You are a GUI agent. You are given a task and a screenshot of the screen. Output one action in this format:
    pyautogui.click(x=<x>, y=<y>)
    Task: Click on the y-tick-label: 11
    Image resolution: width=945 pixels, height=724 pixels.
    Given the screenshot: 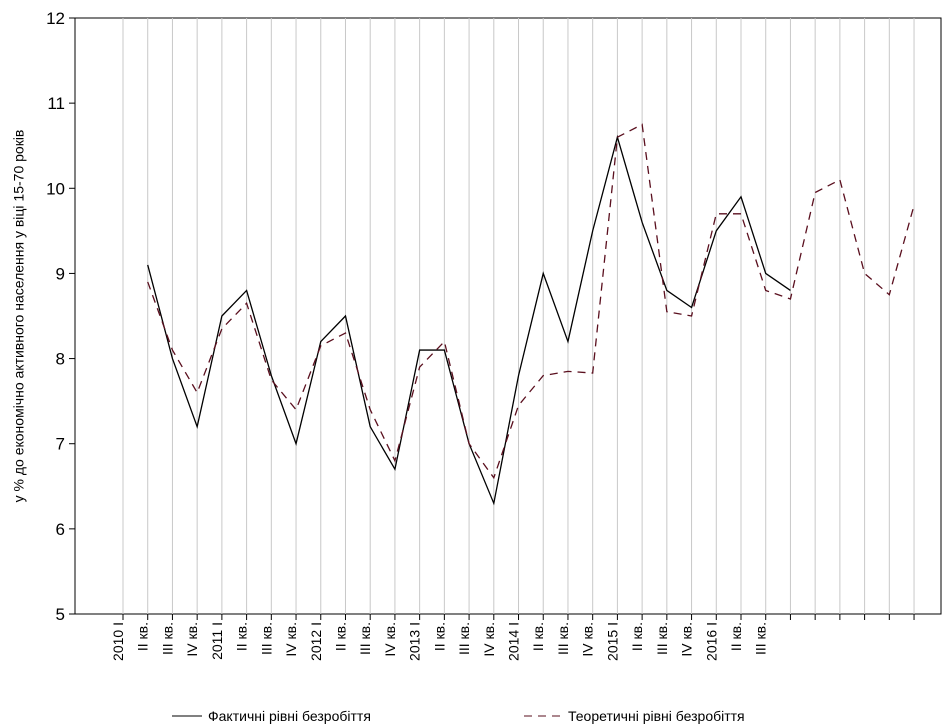 What is the action you would take?
    pyautogui.click(x=56, y=103)
    